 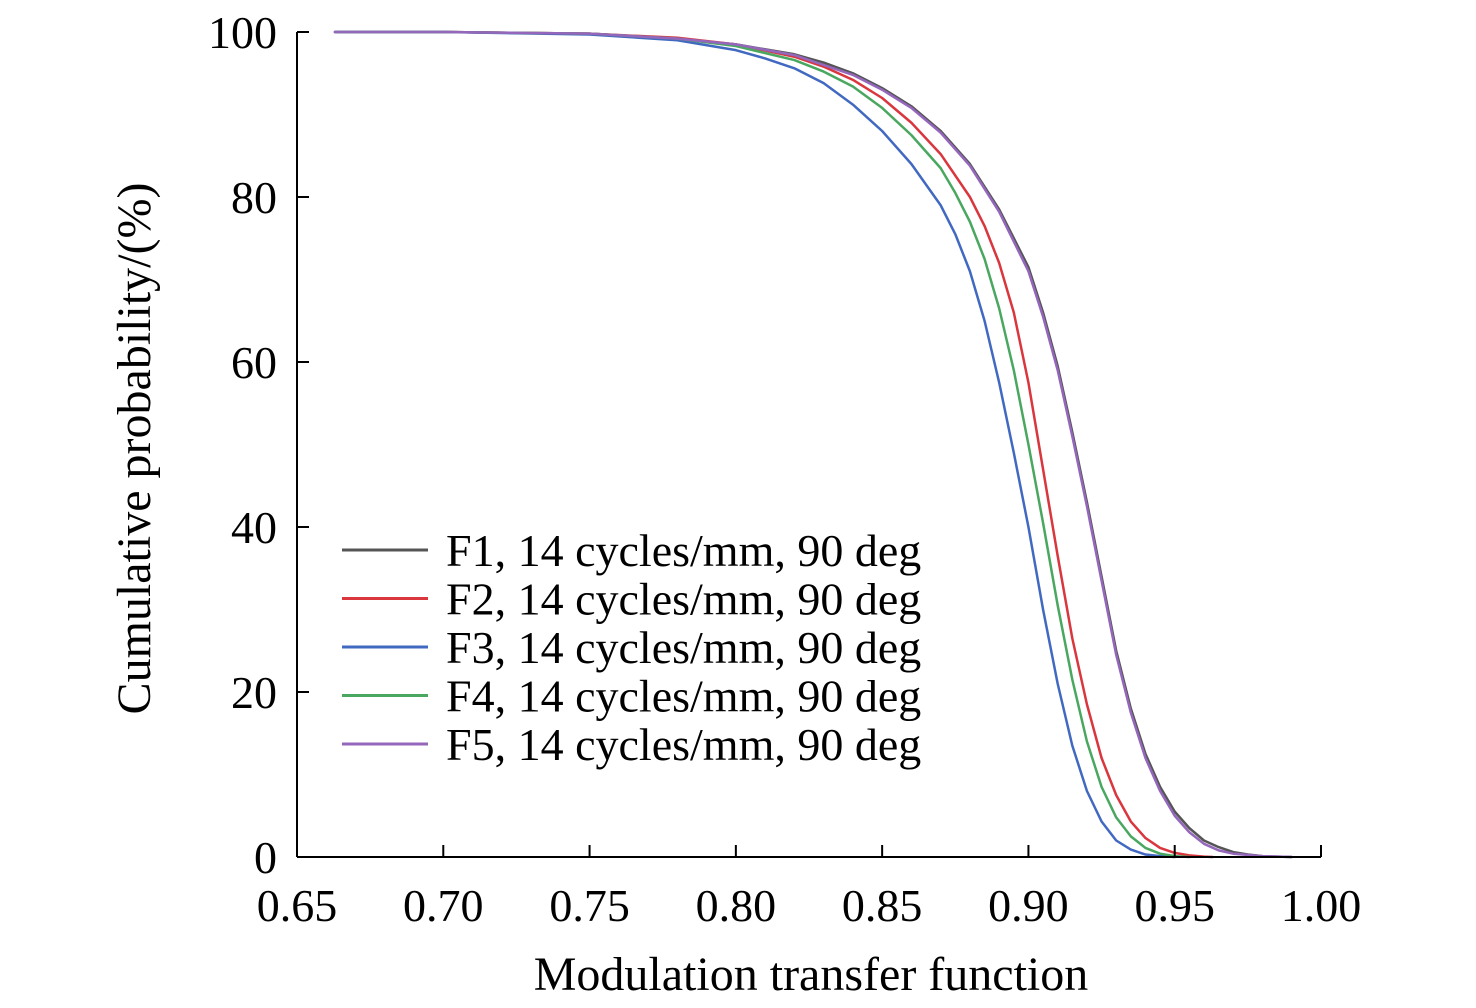 What do you see at coordinates (443, 905) in the screenshot?
I see `x-tick-label: 0.70` at bounding box center [443, 905].